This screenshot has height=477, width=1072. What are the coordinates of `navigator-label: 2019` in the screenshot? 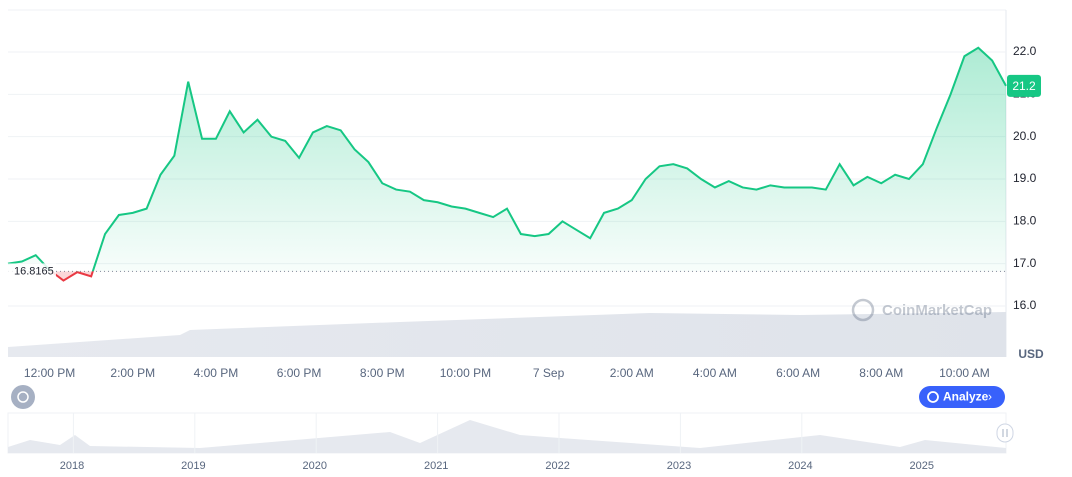 It's located at (193, 466).